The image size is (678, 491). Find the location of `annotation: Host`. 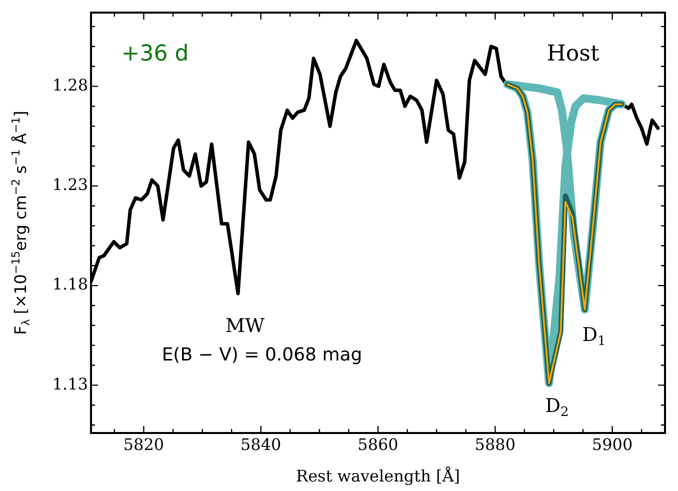

annotation: Host is located at coordinates (573, 54).